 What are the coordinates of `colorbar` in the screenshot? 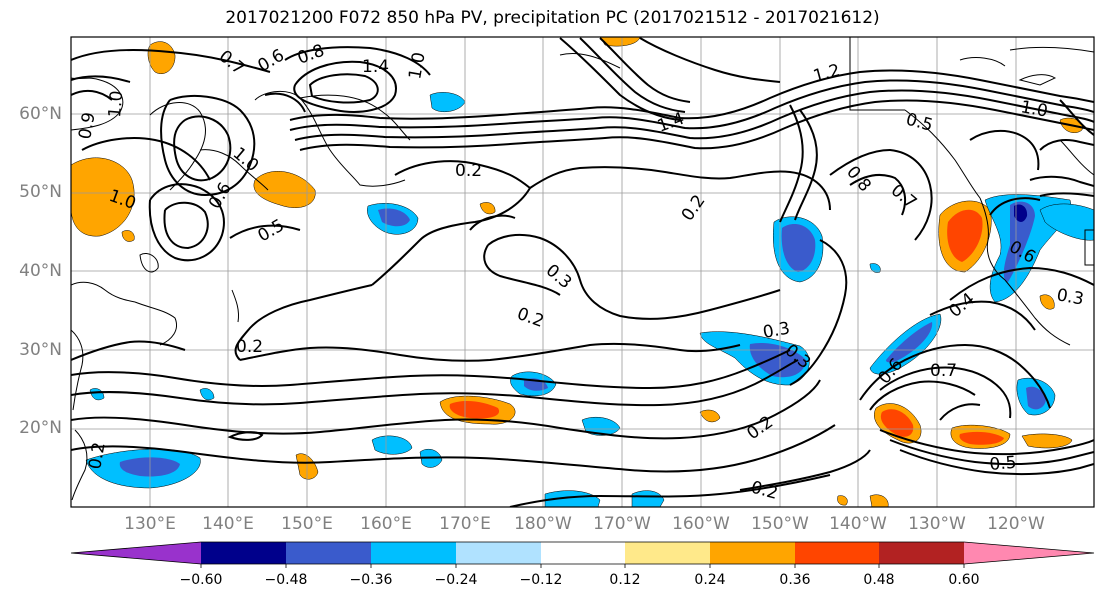 It's located at (582, 554).